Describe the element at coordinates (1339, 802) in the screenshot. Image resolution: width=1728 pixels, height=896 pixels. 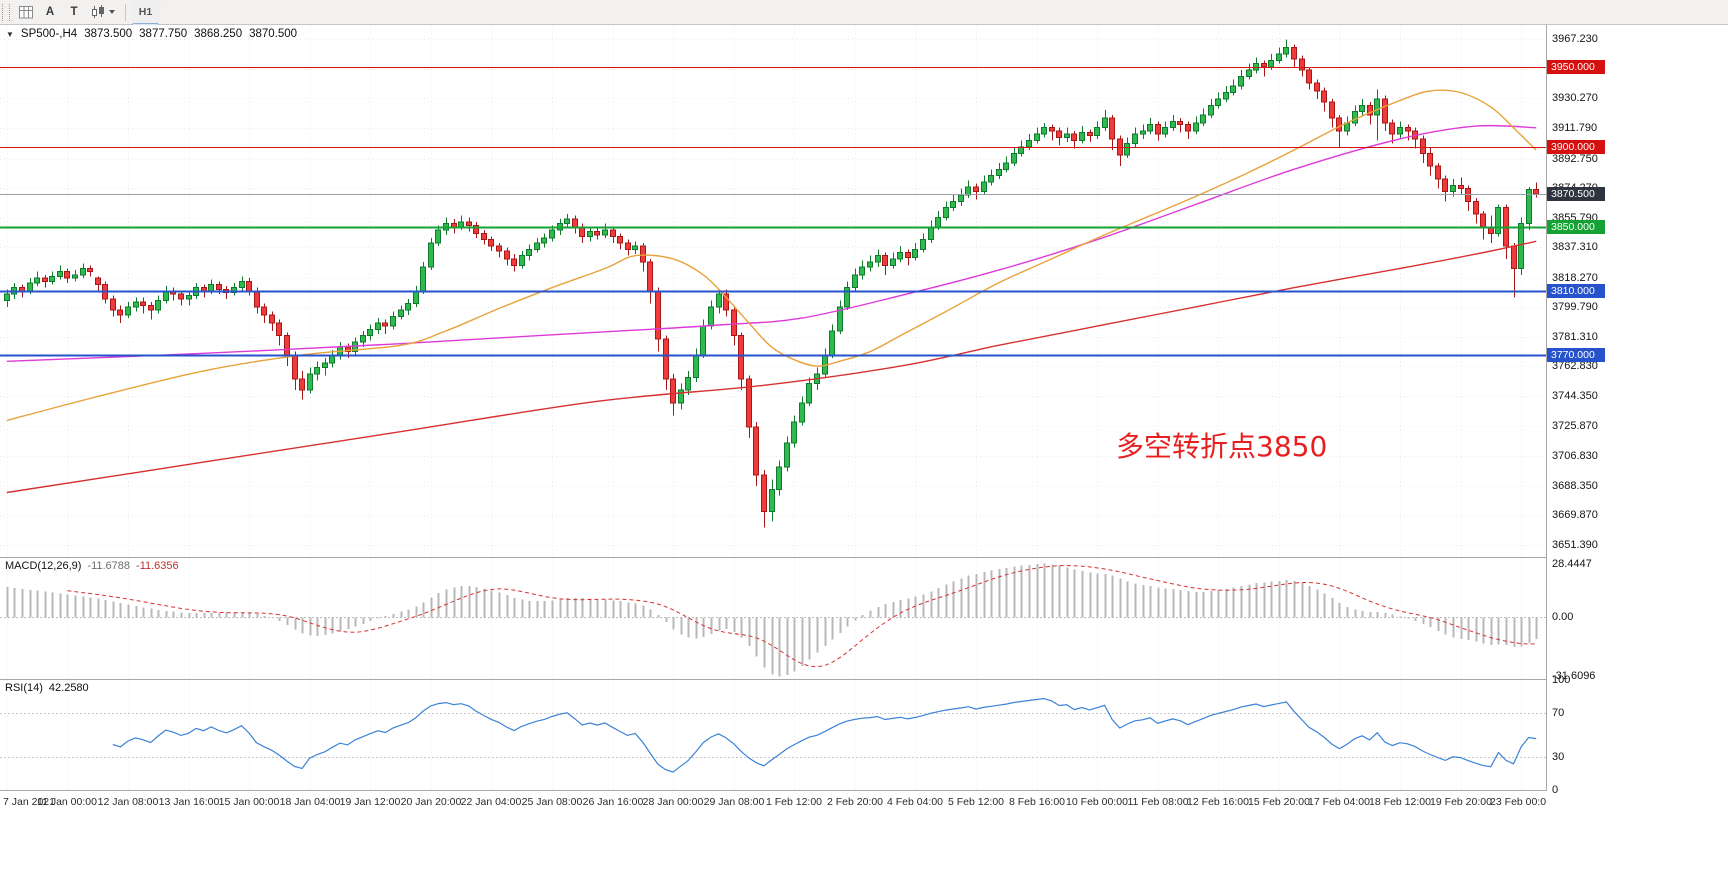
I see `time-axis-label: 17 Feb 04:00` at that location.